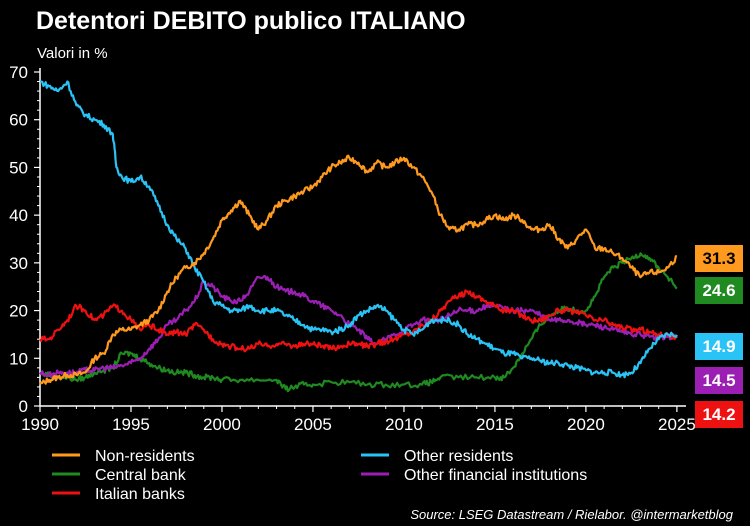 The height and width of the screenshot is (526, 750). Describe the element at coordinates (222, 424) in the screenshot. I see `x-tick-label: 2000` at that location.